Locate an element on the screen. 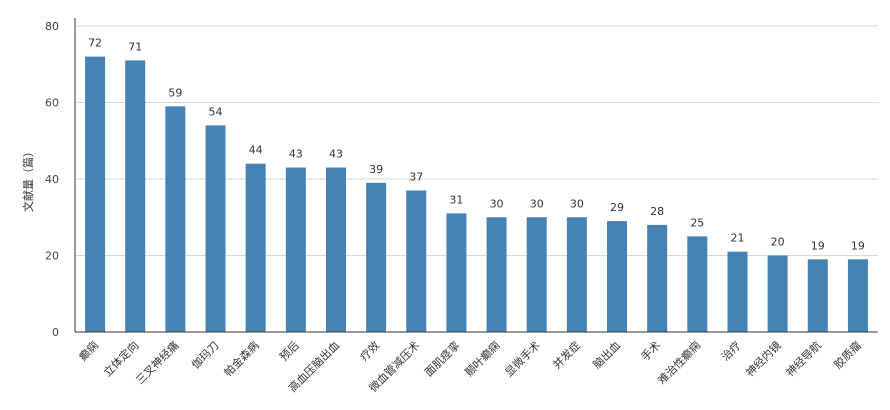 The width and height of the screenshot is (890, 410). x-tick-label: 并发症 is located at coordinates (566, 354).